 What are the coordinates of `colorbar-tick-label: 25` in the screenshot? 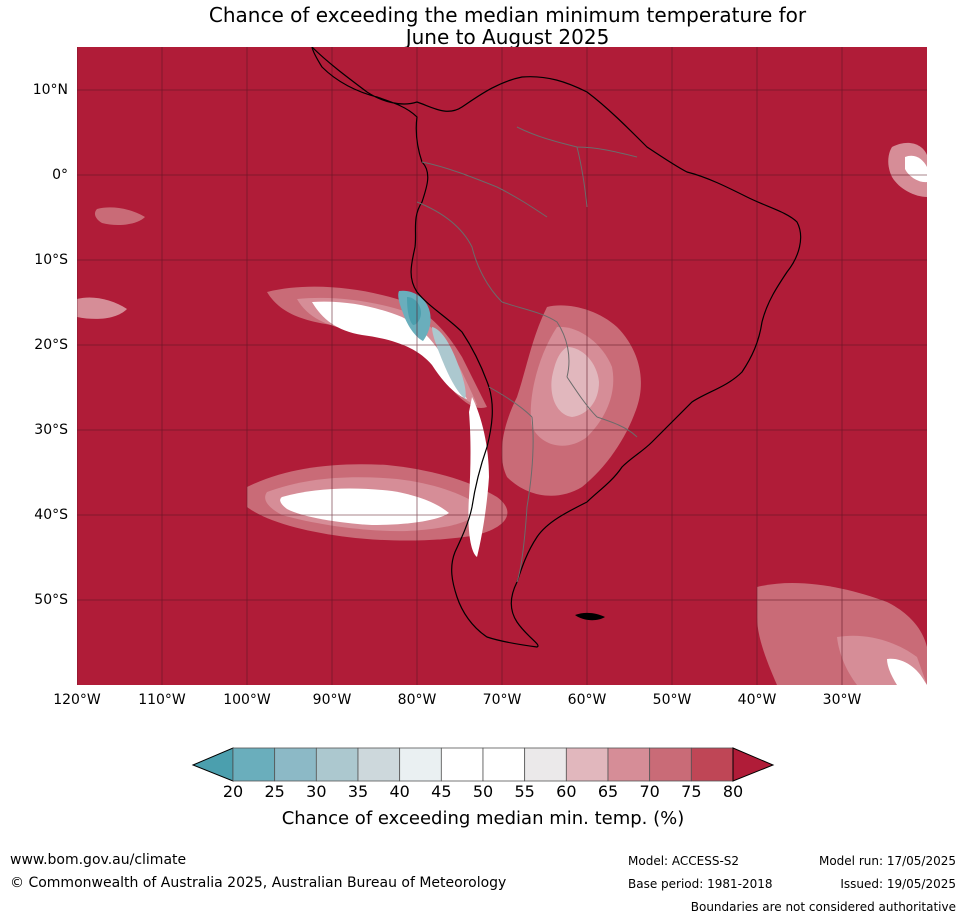 It's located at (274, 791).